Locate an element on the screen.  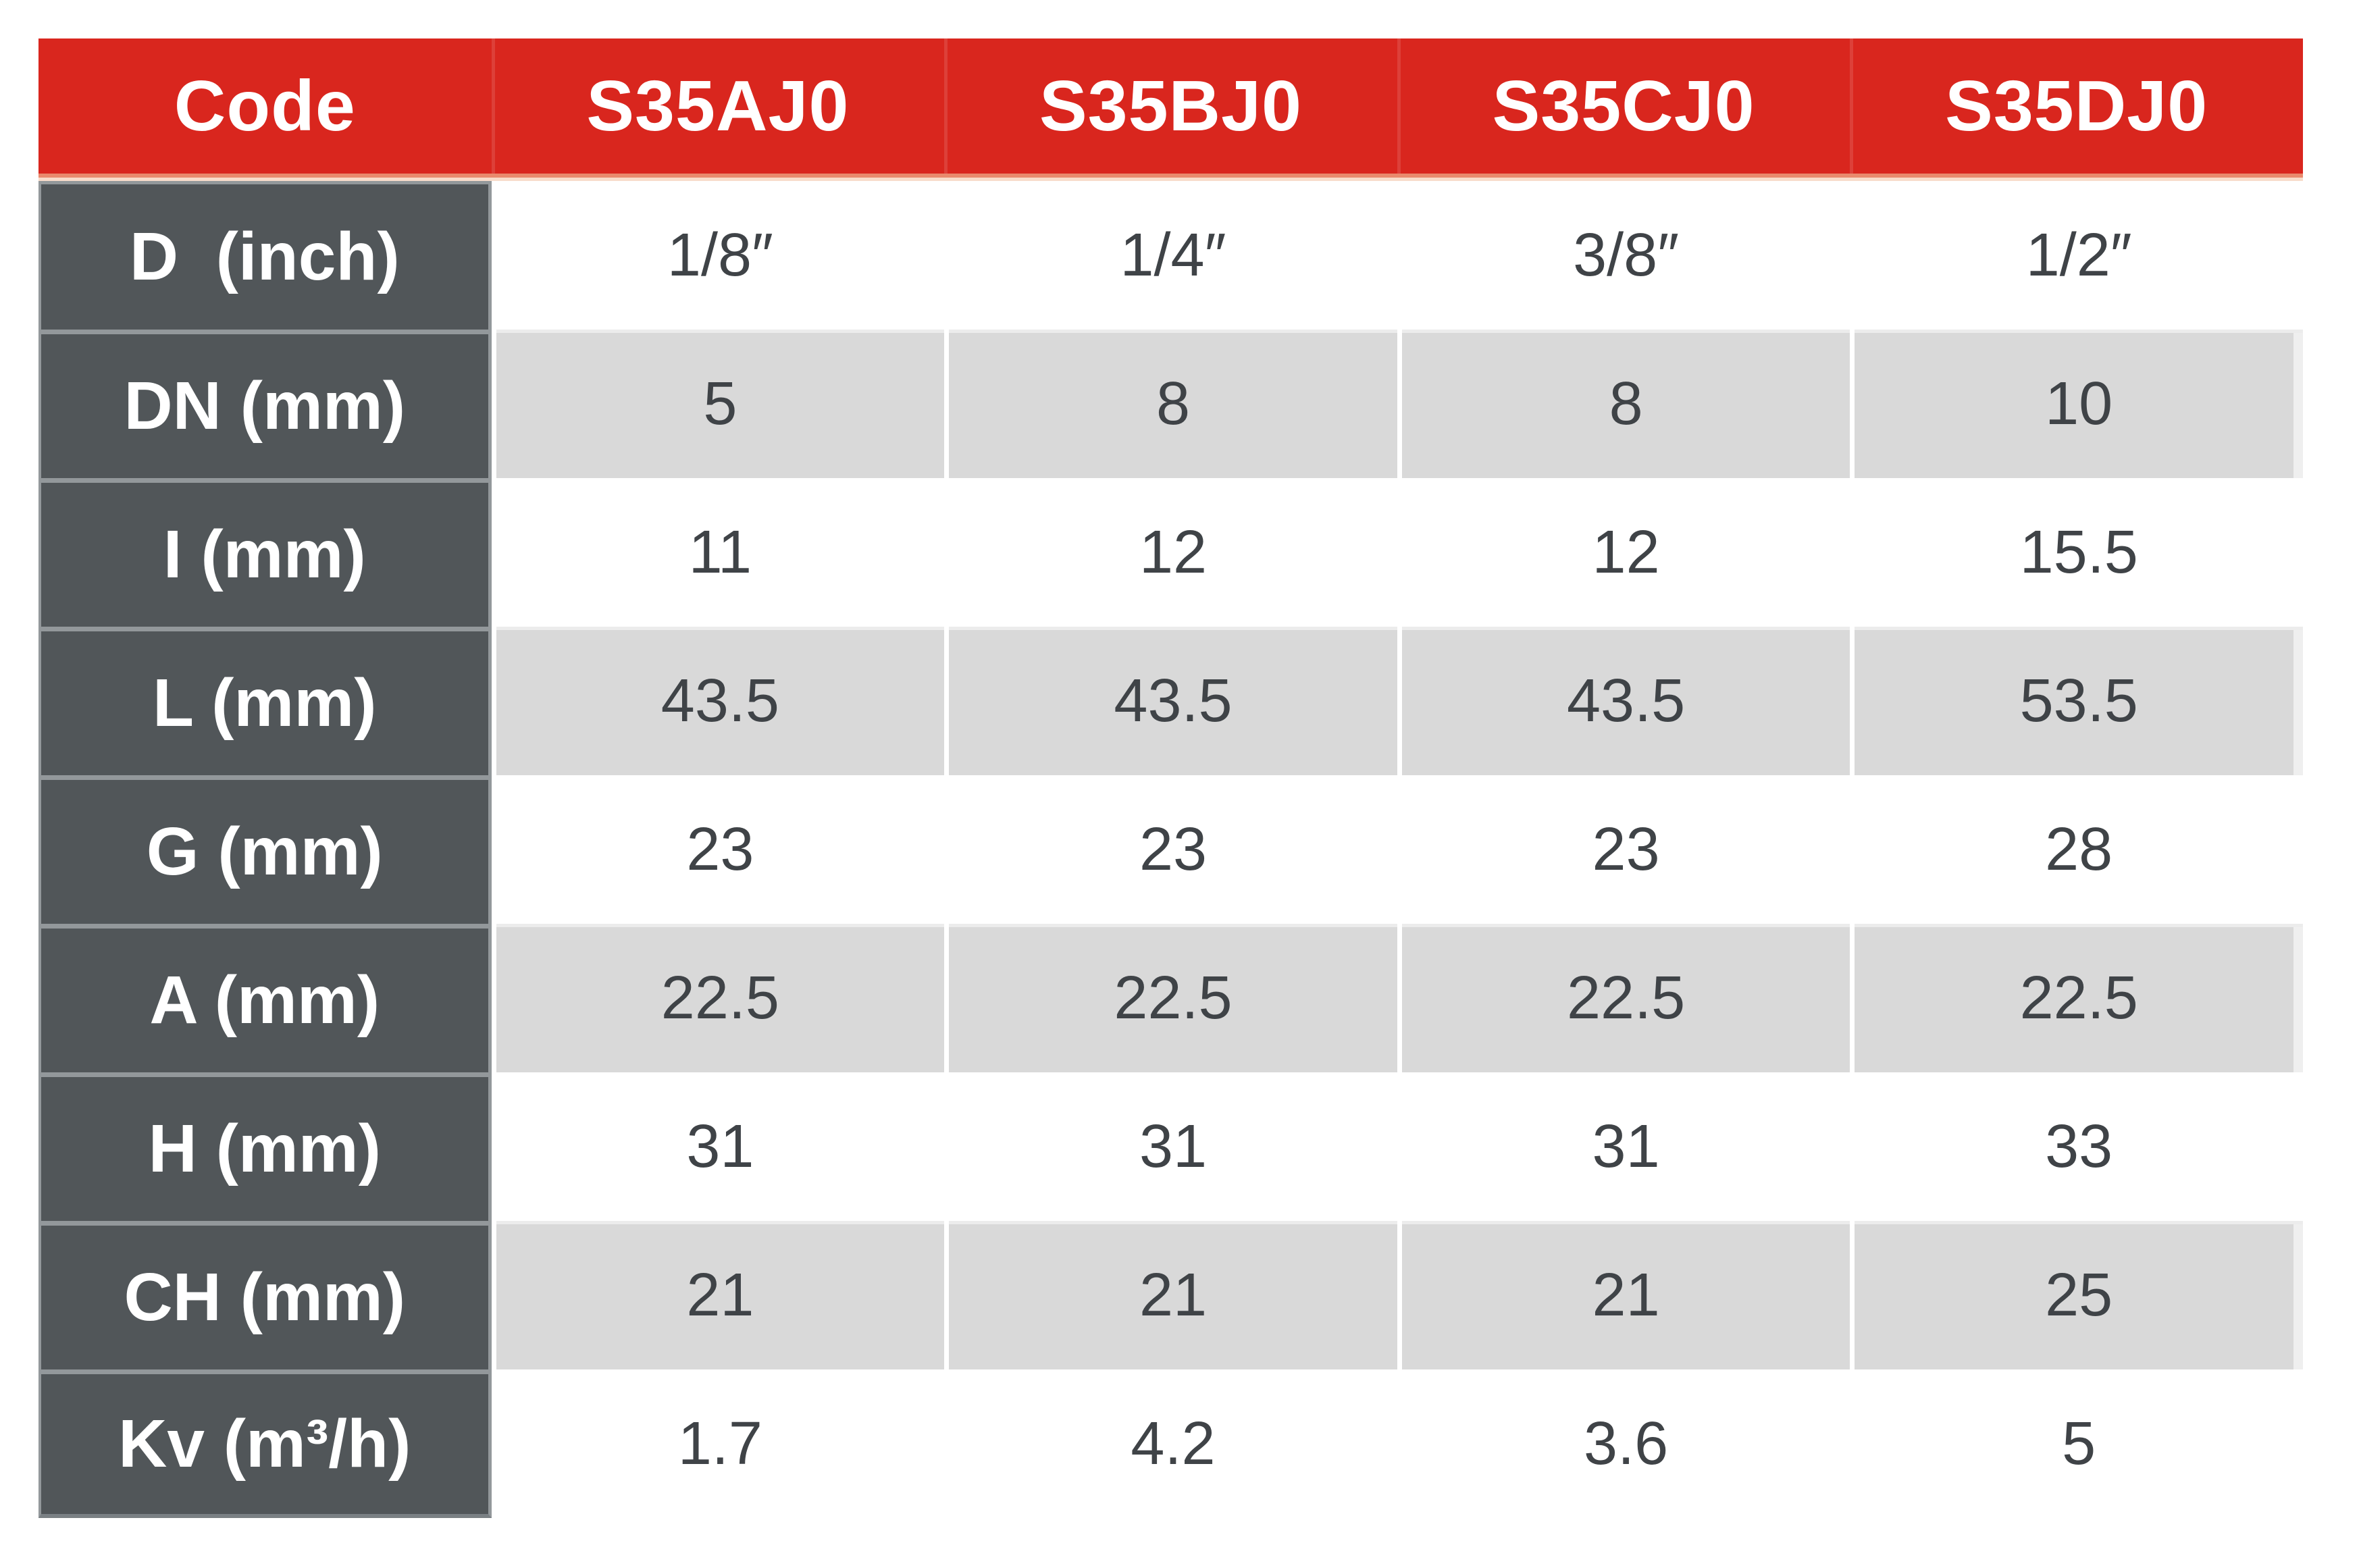
row-label: Kv (m³/h) is located at coordinates (265, 1443).